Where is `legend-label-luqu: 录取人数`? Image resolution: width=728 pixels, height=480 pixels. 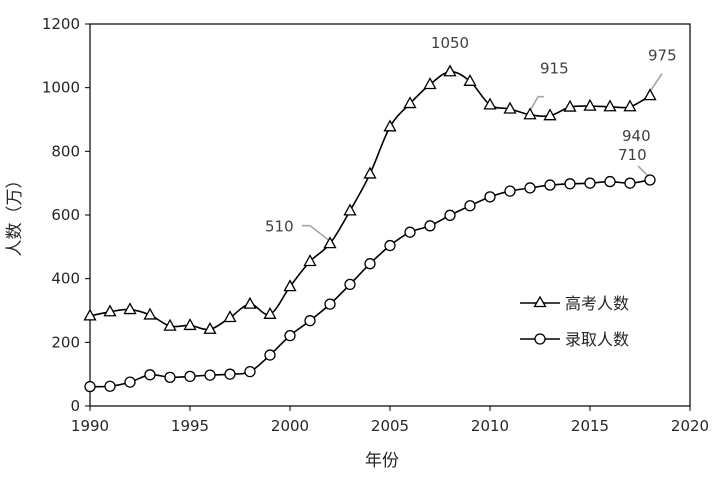 legend-label-luqu: 录取人数 is located at coordinates (597, 339).